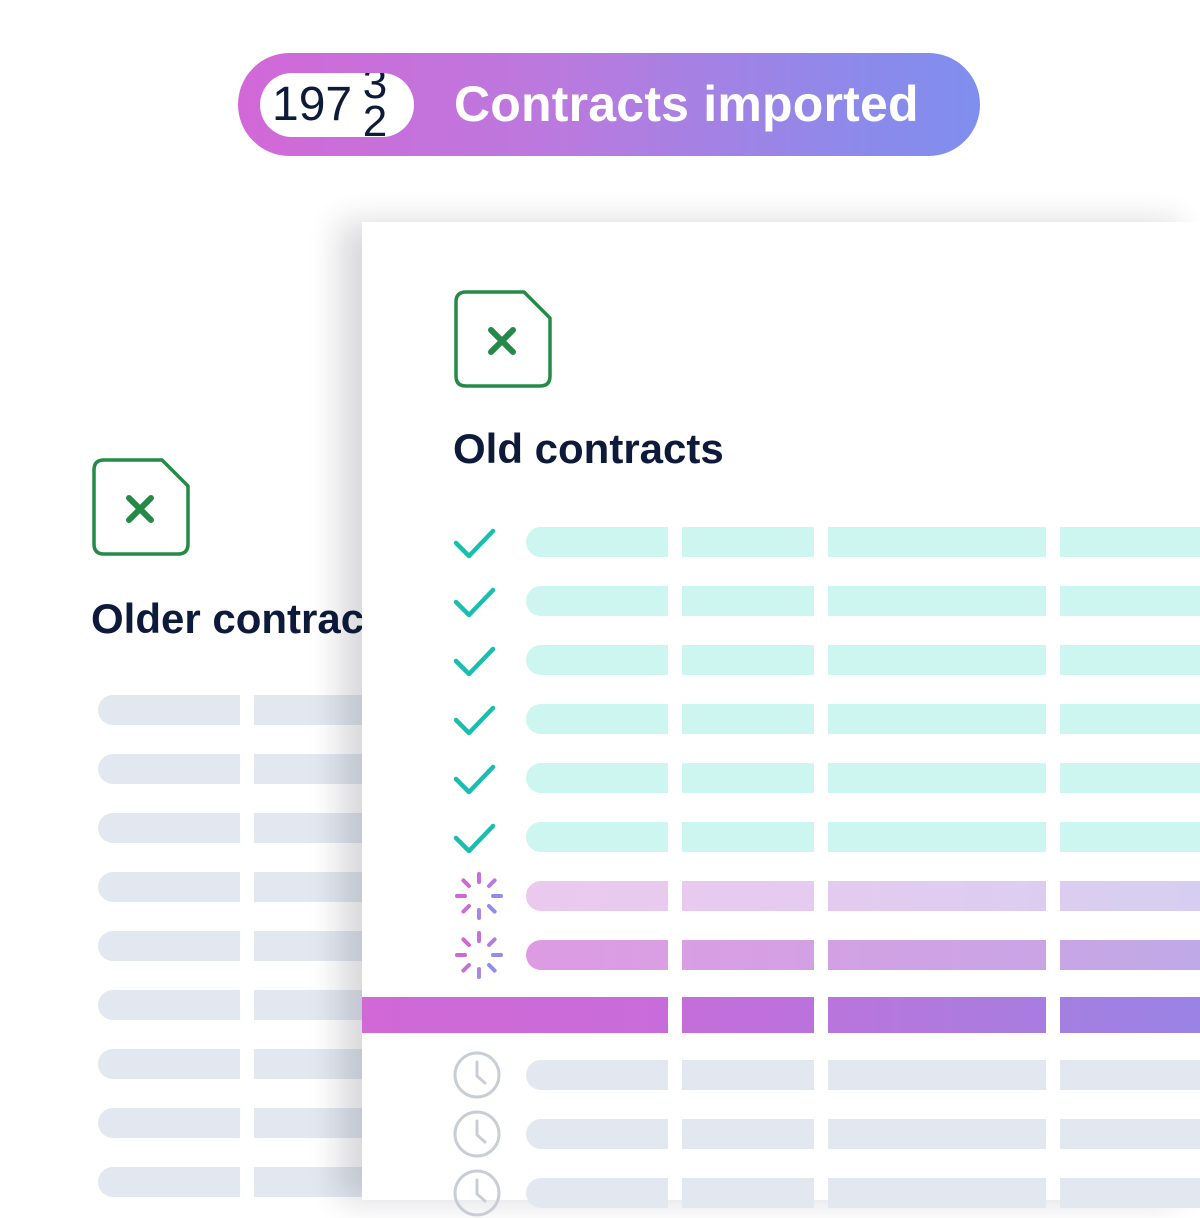 The width and height of the screenshot is (1200, 1218). I want to click on counter-digits: 197, so click(312, 104).